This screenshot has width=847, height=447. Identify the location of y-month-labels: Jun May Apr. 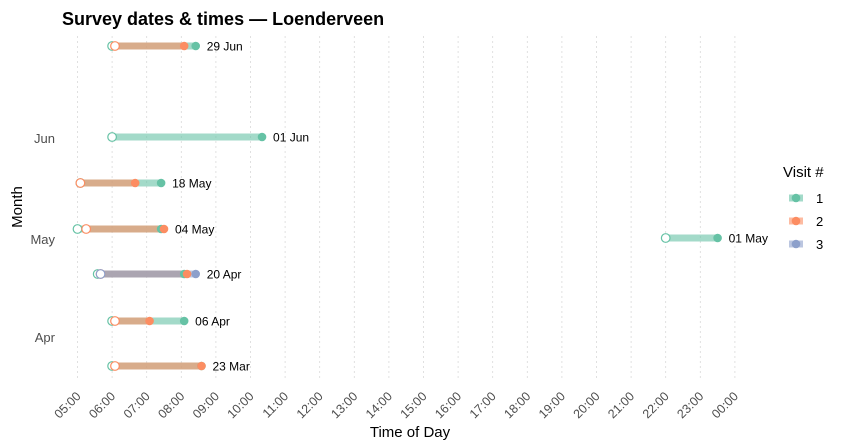
(42, 238).